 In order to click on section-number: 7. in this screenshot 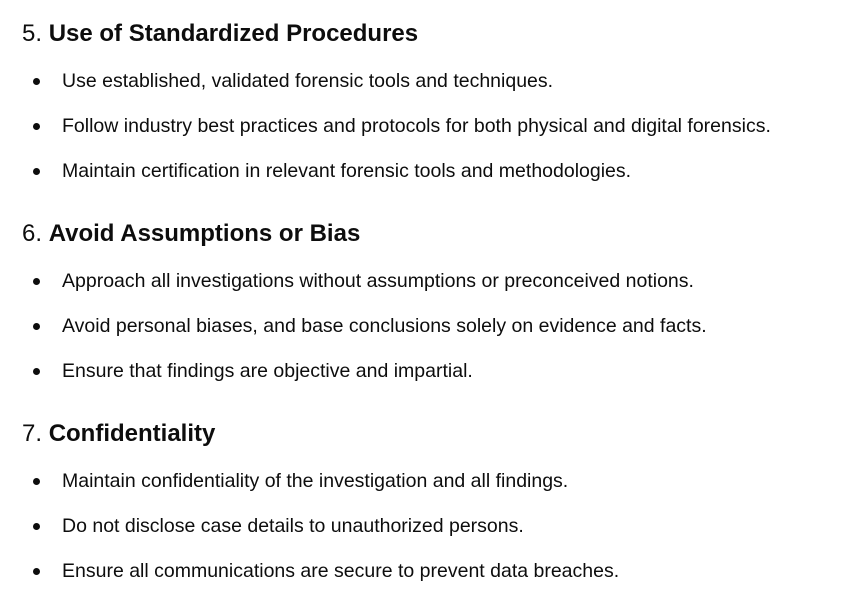, I will do `click(32, 433)`.